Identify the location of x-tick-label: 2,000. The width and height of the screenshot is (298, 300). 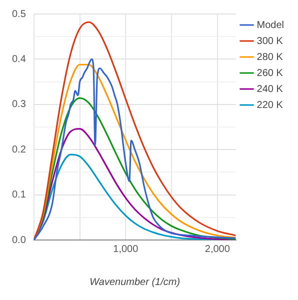
(217, 249).